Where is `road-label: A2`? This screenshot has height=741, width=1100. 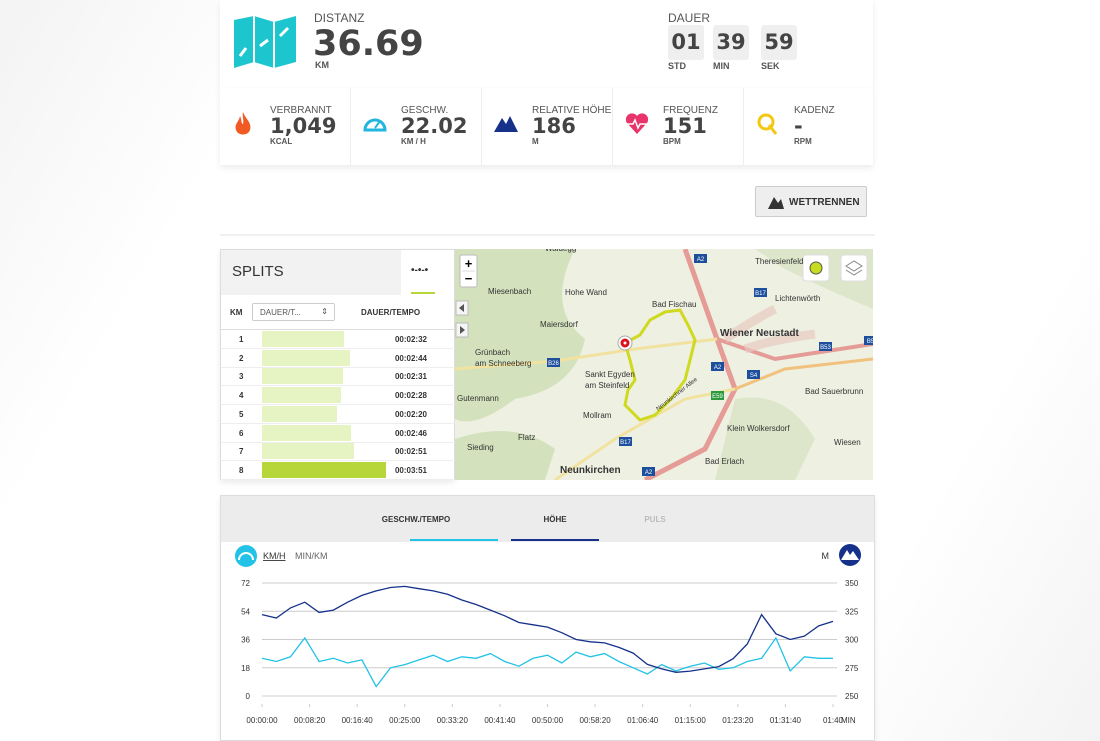
road-label: A2 is located at coordinates (701, 260).